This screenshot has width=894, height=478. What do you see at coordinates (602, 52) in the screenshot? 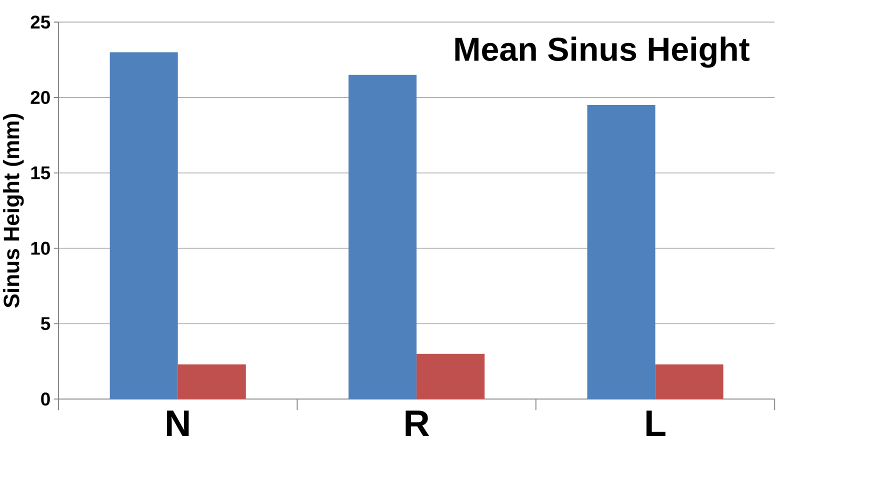
I see `chart-title: Mean Sinus Height` at bounding box center [602, 52].